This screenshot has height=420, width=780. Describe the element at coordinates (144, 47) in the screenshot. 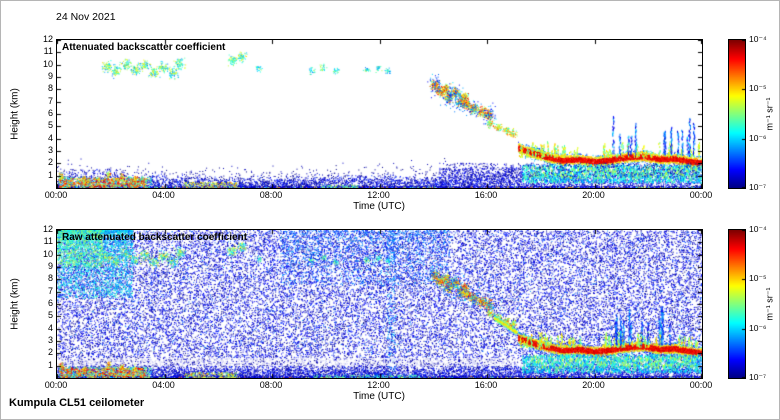

I see `panel-title: Attenuated backscatter coefficient` at that location.